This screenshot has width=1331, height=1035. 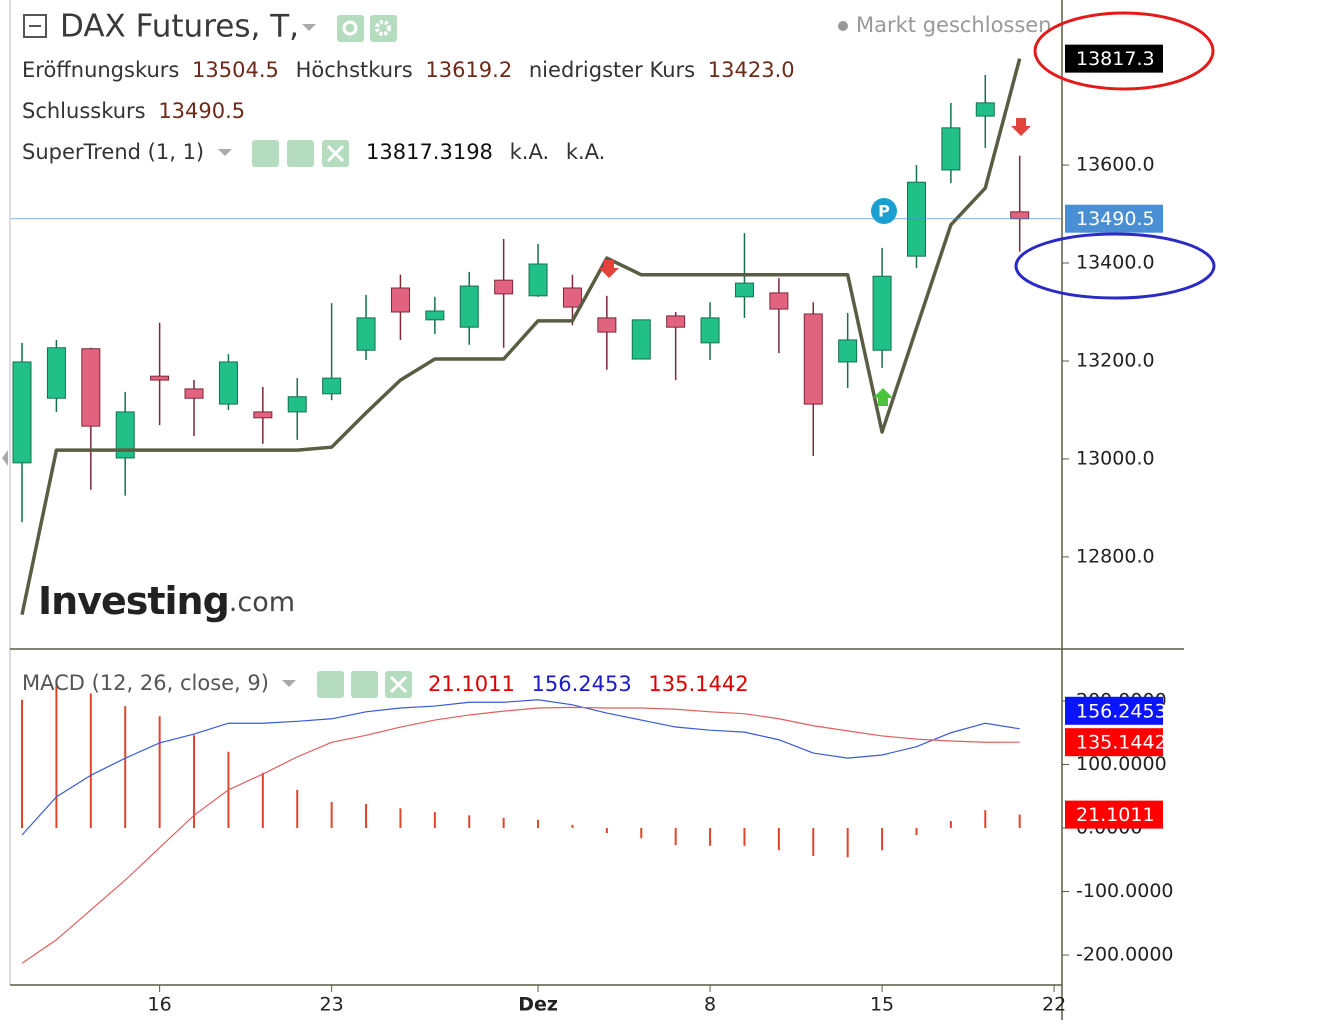 I want to click on macd-title: MACD (12, 26, close, 9), so click(x=145, y=683).